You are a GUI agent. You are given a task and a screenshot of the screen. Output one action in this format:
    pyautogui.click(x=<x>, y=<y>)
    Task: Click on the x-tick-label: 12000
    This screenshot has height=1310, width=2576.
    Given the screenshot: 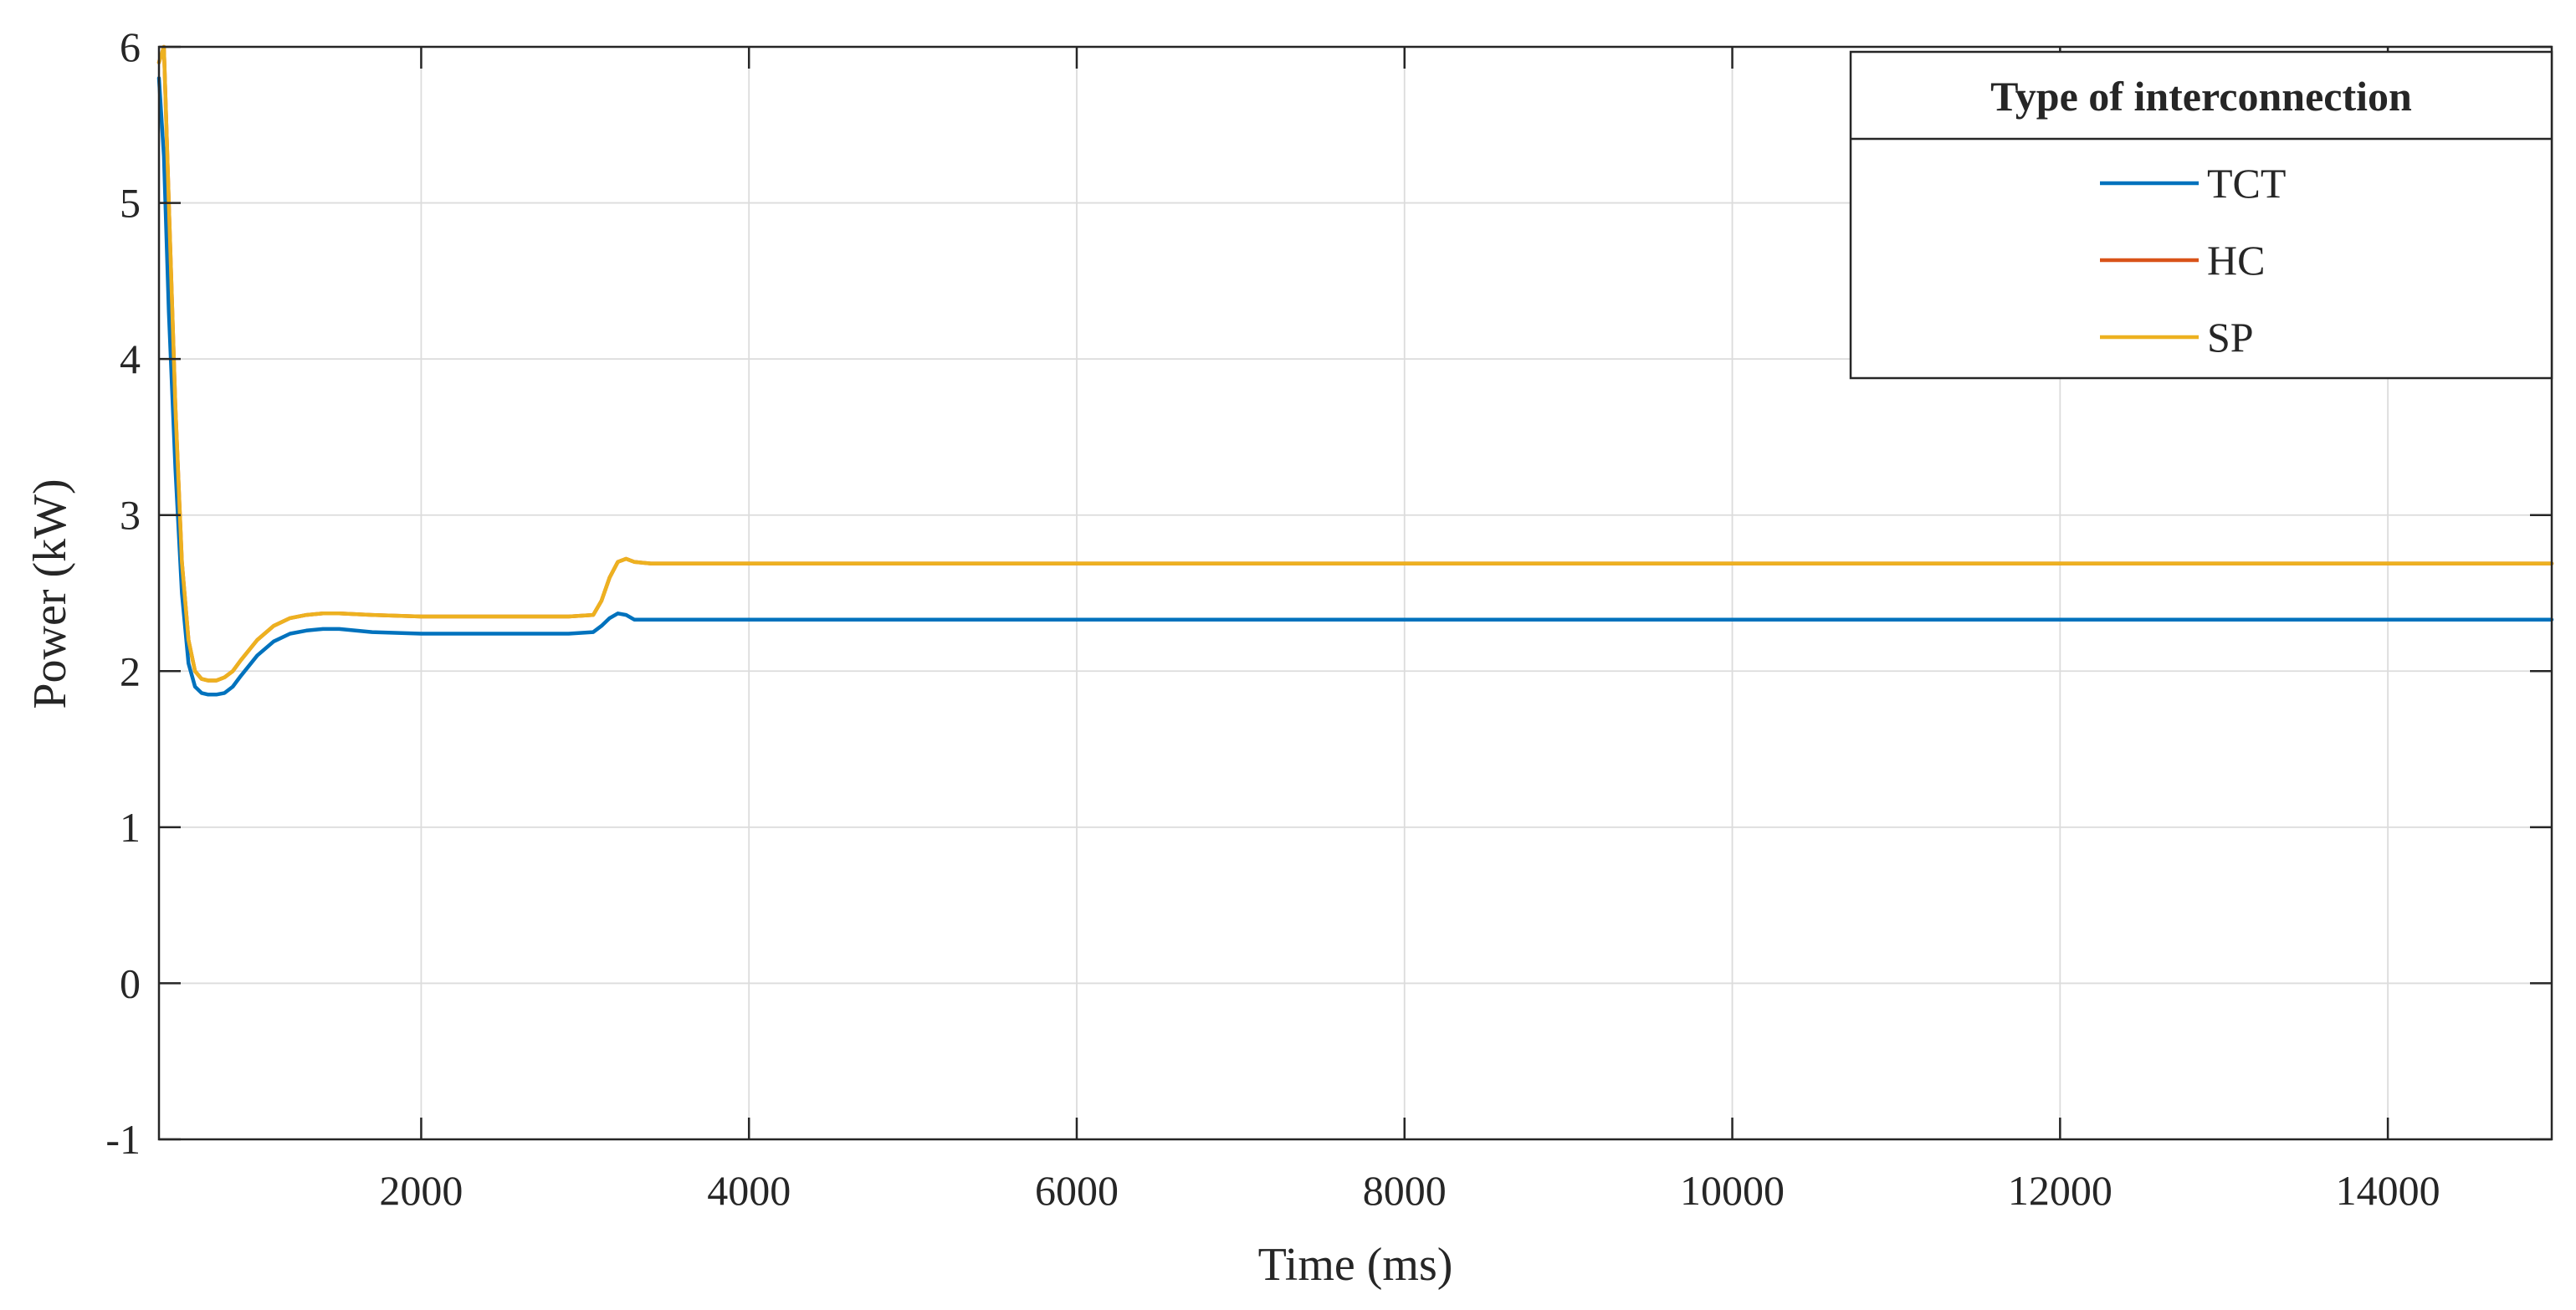 What is the action you would take?
    pyautogui.click(x=2061, y=1190)
    